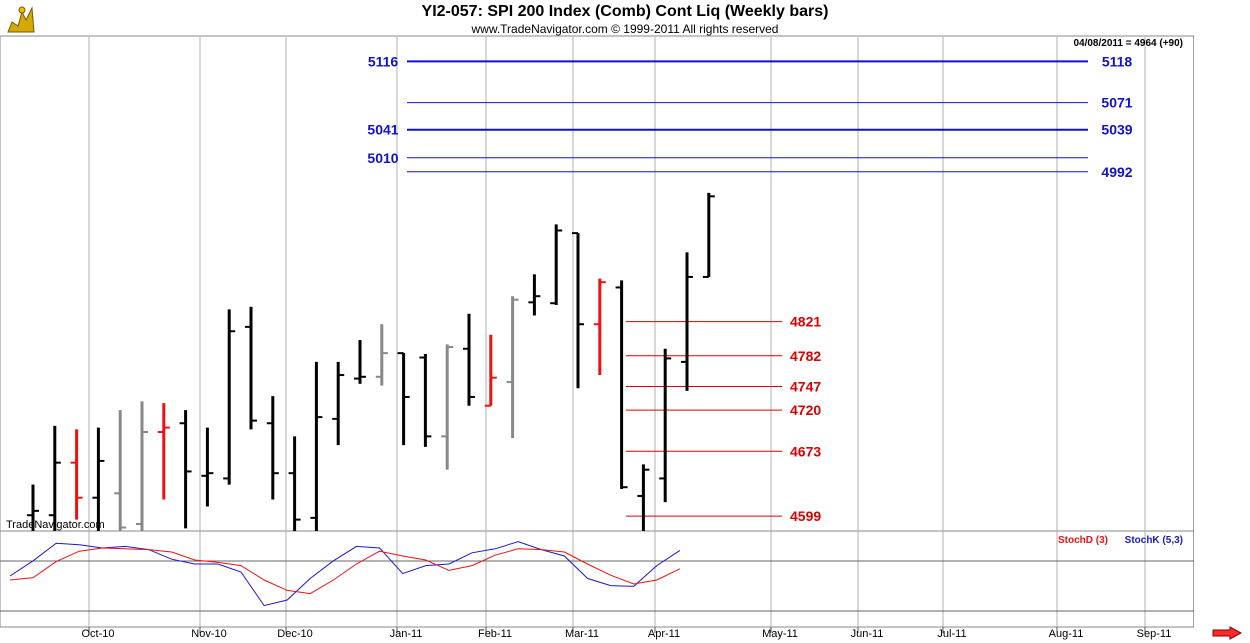 Image resolution: width=1250 pixels, height=643 pixels. Describe the element at coordinates (1128, 43) in the screenshot. I see `last-info-label: 04/08/2011 = 4964 (+90)` at that location.